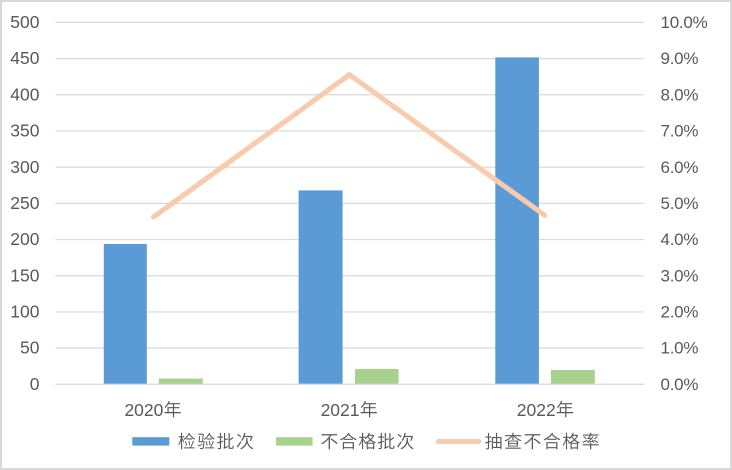  What do you see at coordinates (680, 203) in the screenshot?
I see `svg-text: 5.0%` at bounding box center [680, 203].